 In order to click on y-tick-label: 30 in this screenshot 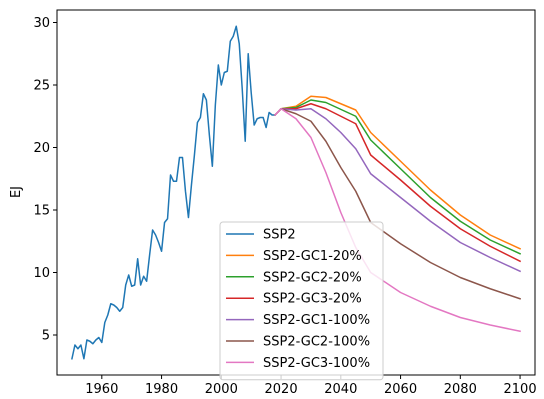, I will do `click(41, 23)`.